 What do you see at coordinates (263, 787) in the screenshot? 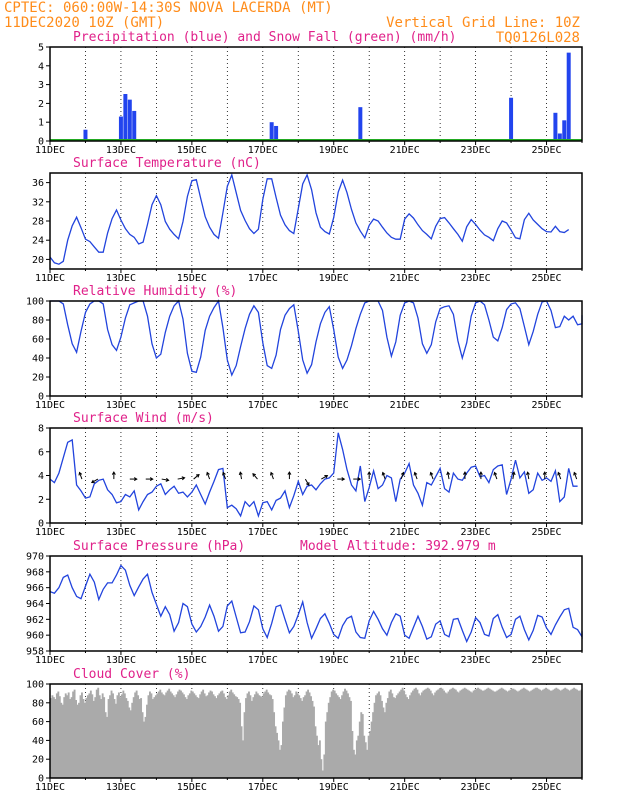
I see `x-tick-label: 17DEC` at bounding box center [263, 787].